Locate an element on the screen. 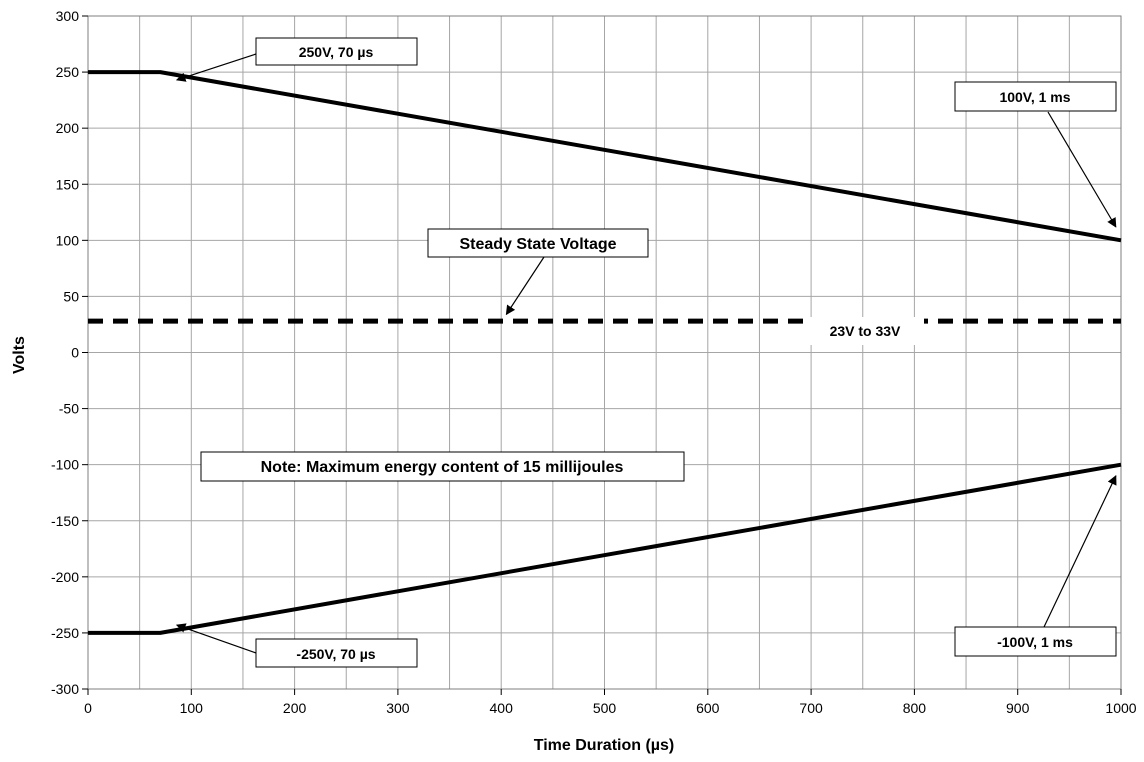 This screenshot has width=1144, height=762. annotation-23v-to-33v: 23V to 33V is located at coordinates (865, 331).